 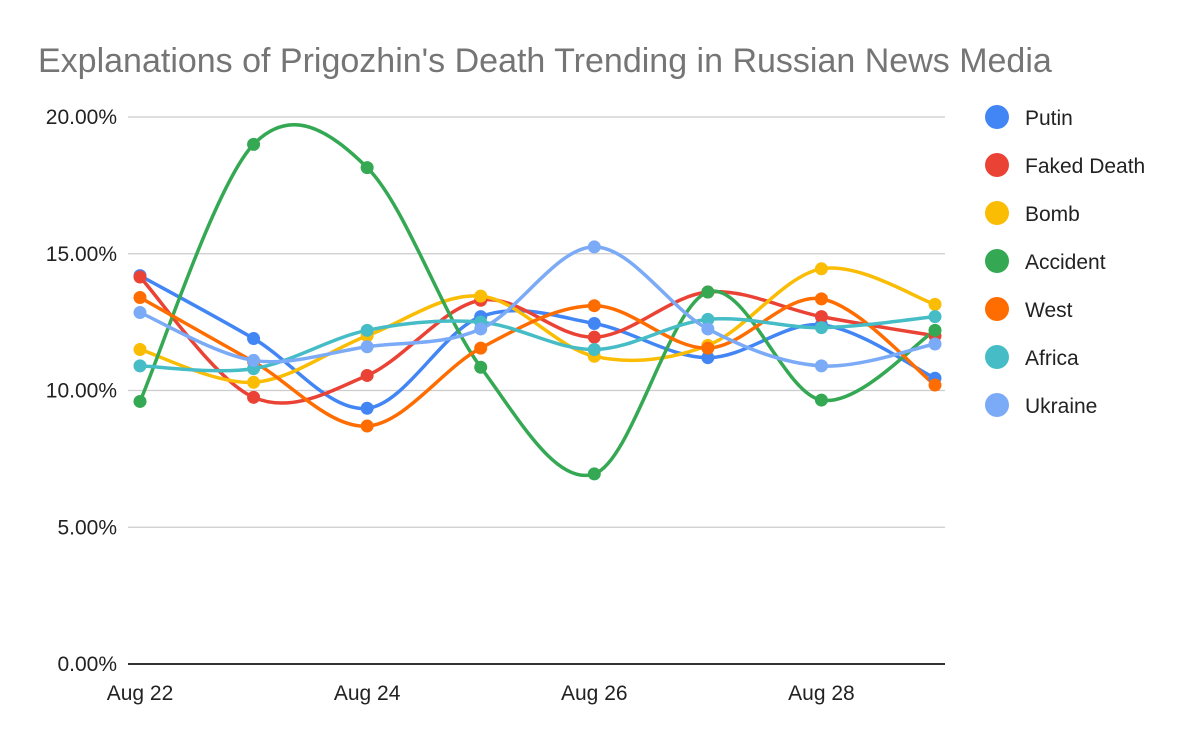 I want to click on legend-label-accident: Accident, so click(x=1065, y=262).